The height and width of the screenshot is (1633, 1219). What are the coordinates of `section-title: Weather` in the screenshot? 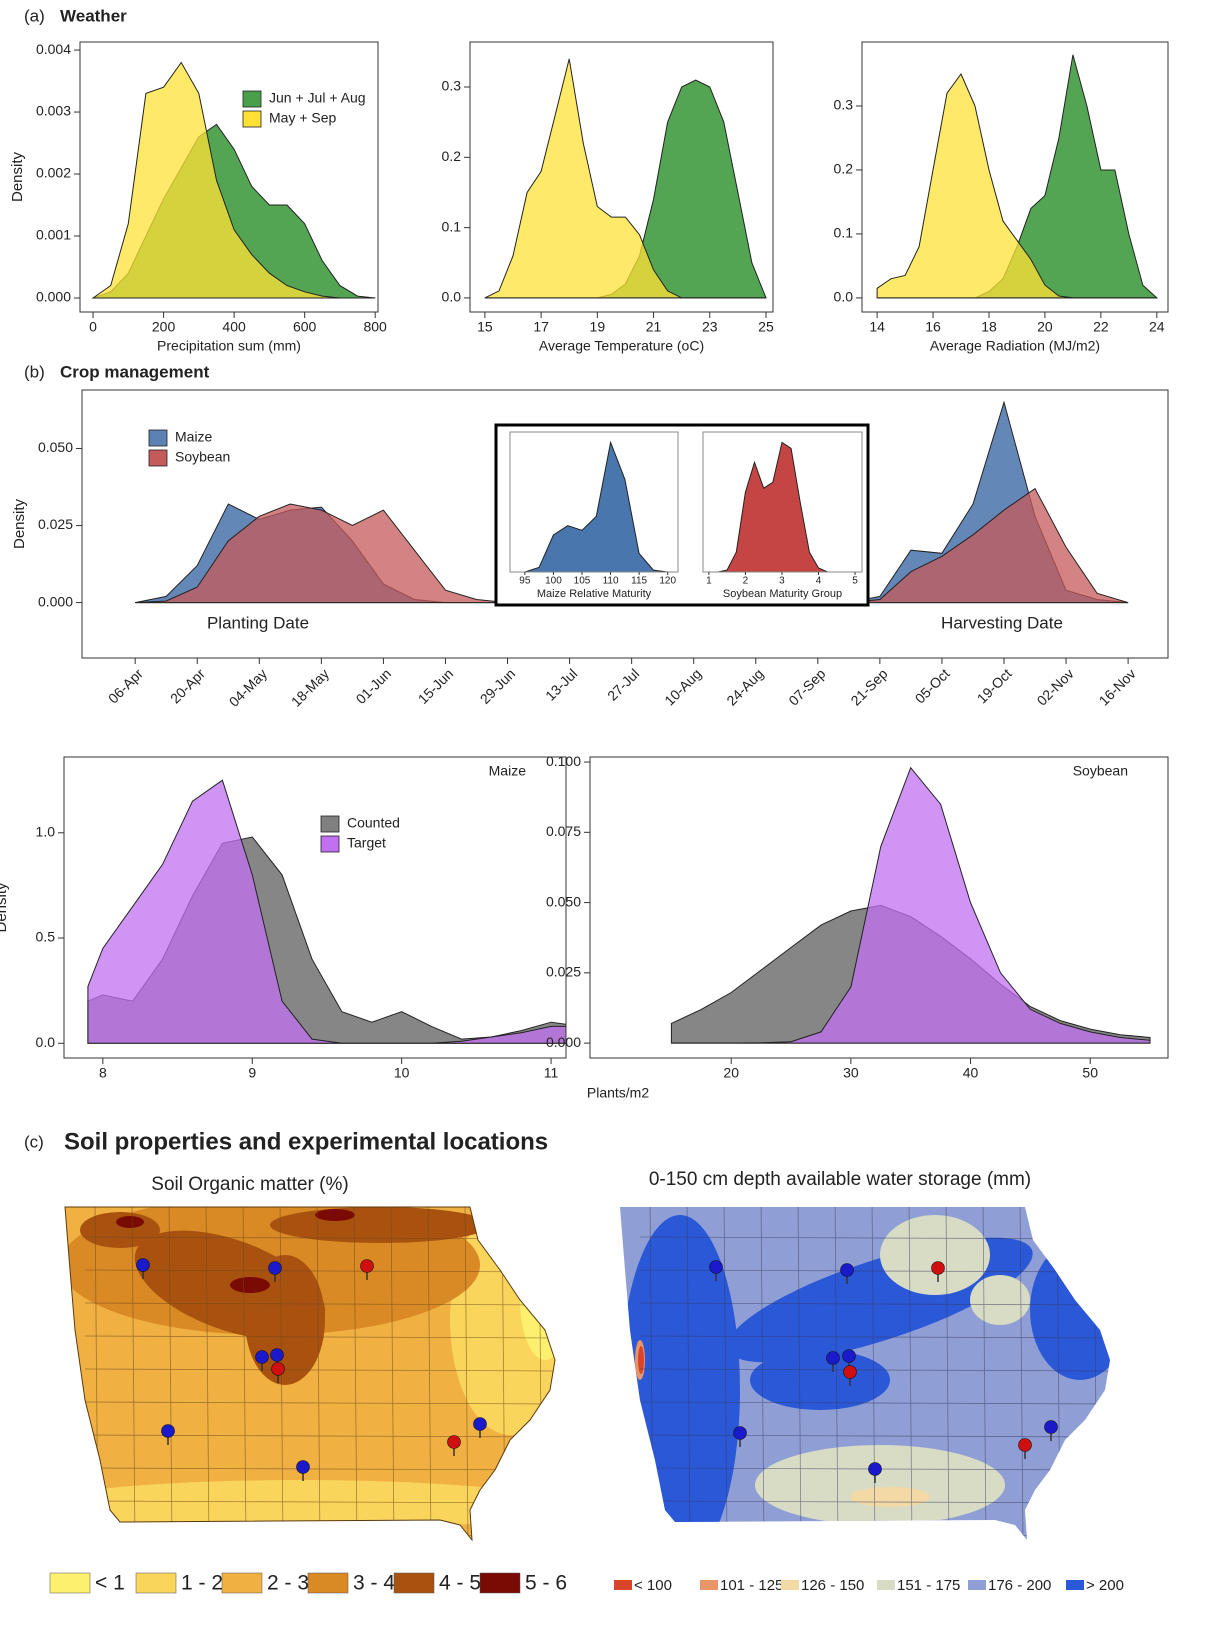 It's located at (93, 15).